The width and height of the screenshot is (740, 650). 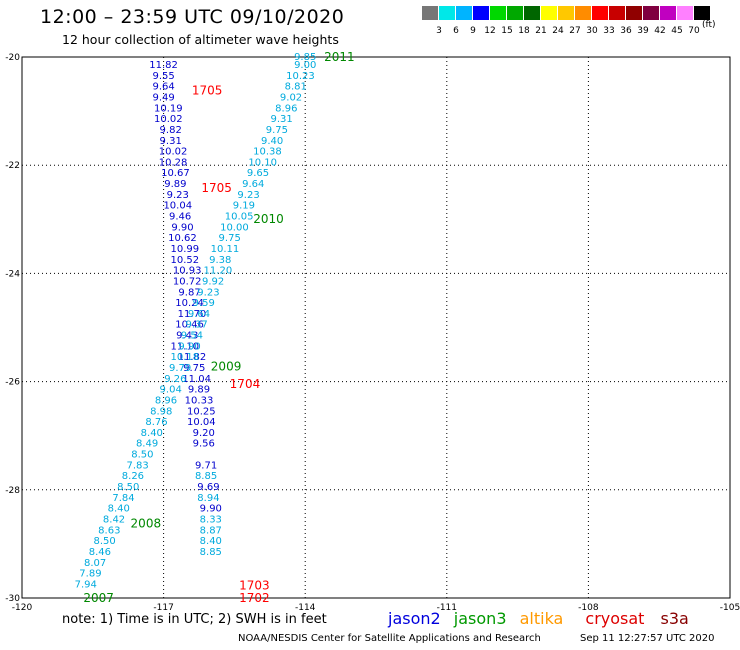 I want to click on color-scale-label: 24, so click(x=558, y=31).